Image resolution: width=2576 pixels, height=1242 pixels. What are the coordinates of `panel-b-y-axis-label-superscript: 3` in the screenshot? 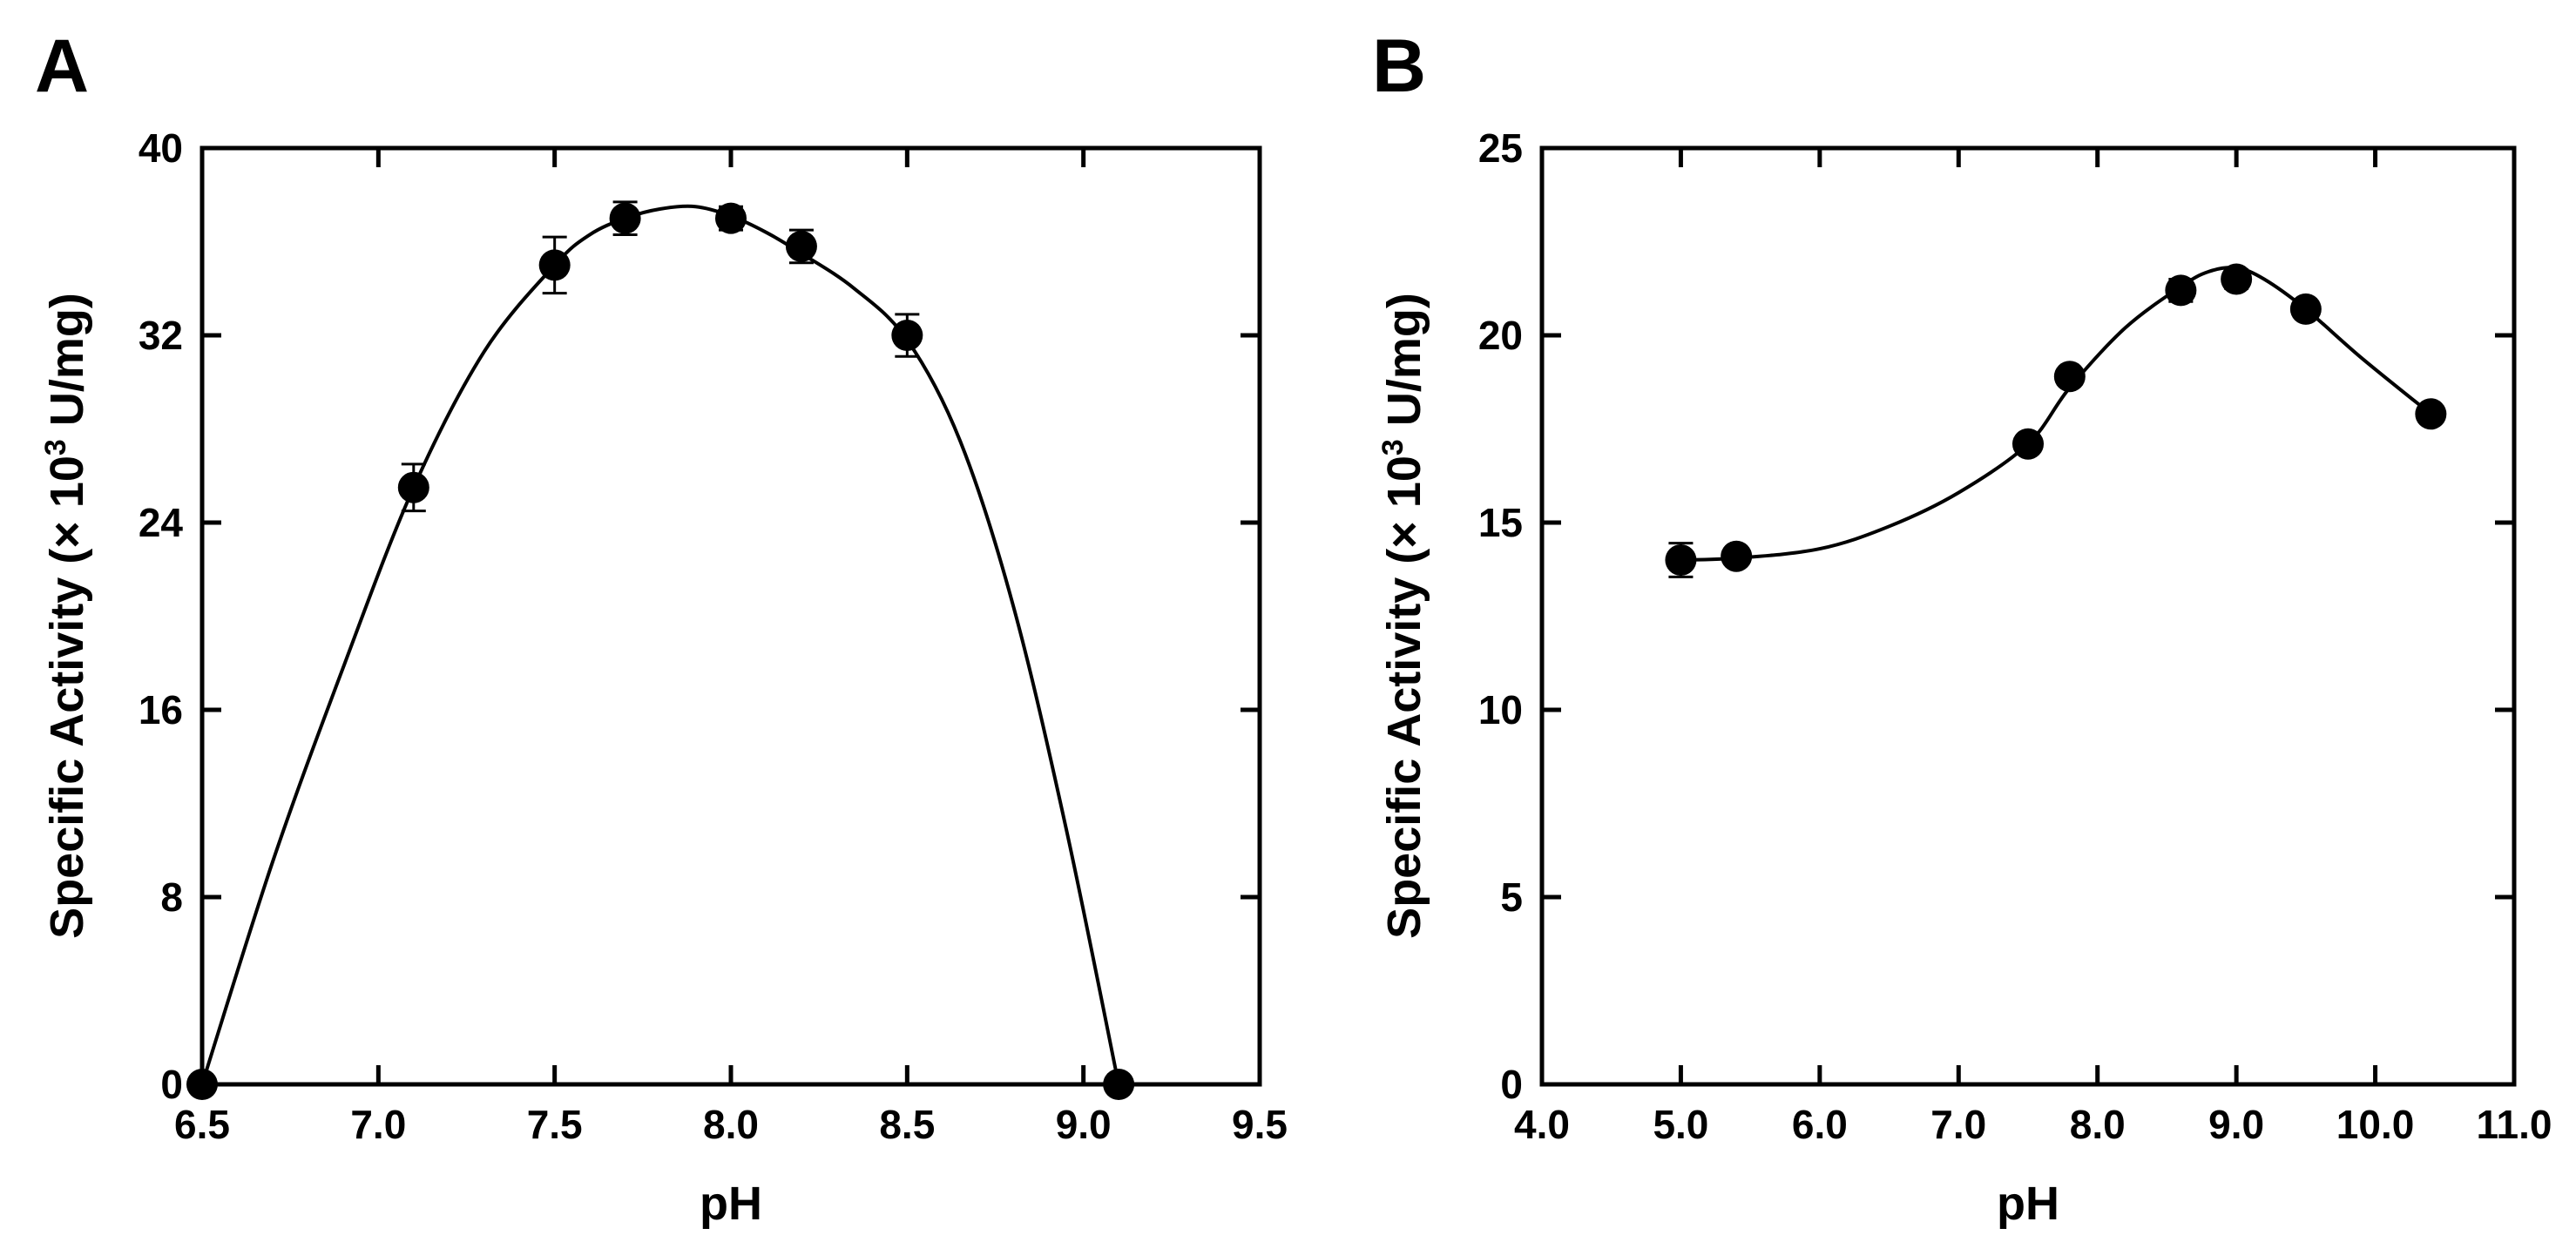 It's located at (1393, 447).